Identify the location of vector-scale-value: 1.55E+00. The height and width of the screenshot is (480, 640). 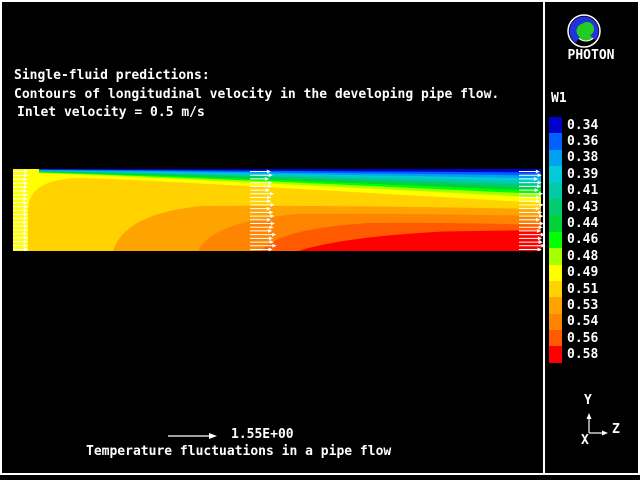
(262, 434).